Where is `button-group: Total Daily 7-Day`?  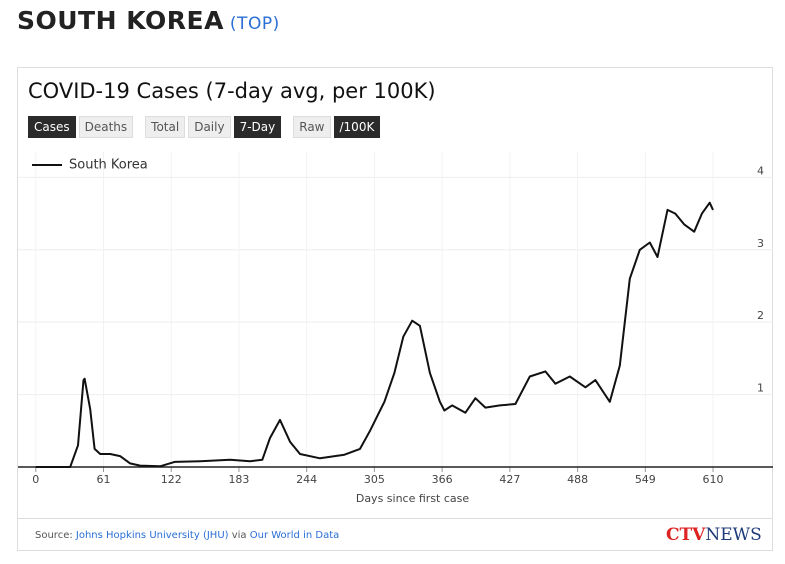
button-group: Total Daily 7-Day is located at coordinates (213, 127).